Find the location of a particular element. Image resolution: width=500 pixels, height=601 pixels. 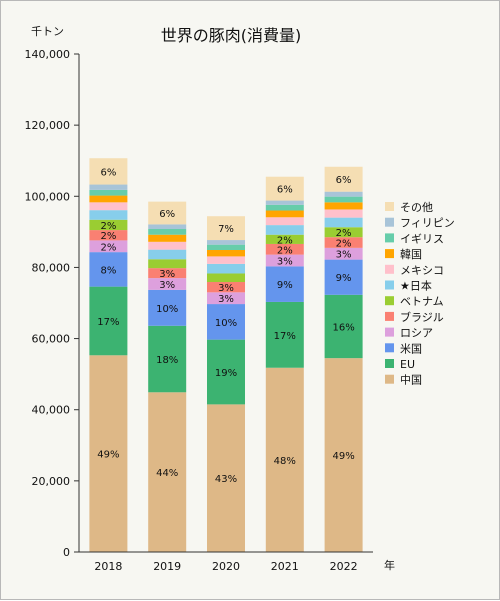

data-label: 49% is located at coordinates (343, 456).